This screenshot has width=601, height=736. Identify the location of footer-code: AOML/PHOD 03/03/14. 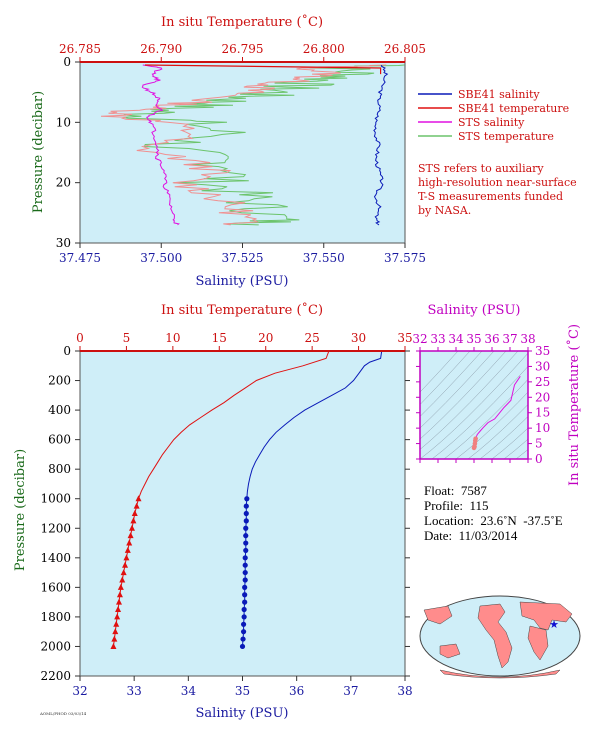
(63, 713).